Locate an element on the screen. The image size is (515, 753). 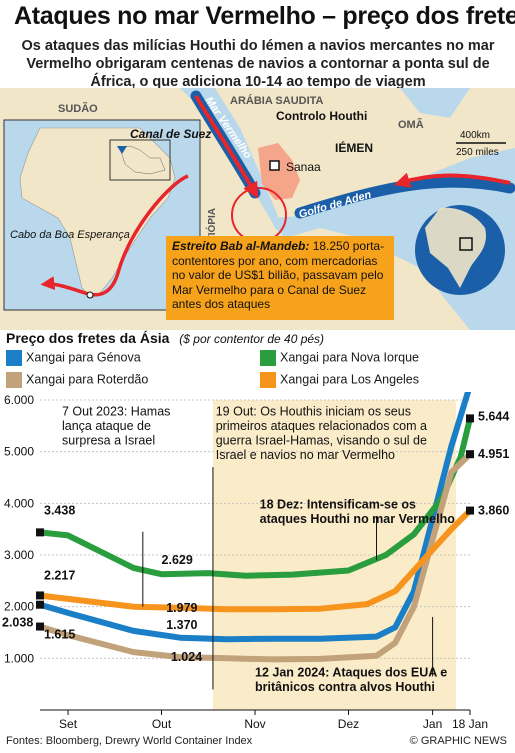
yemen-label: IÉMEN is located at coordinates (354, 147).